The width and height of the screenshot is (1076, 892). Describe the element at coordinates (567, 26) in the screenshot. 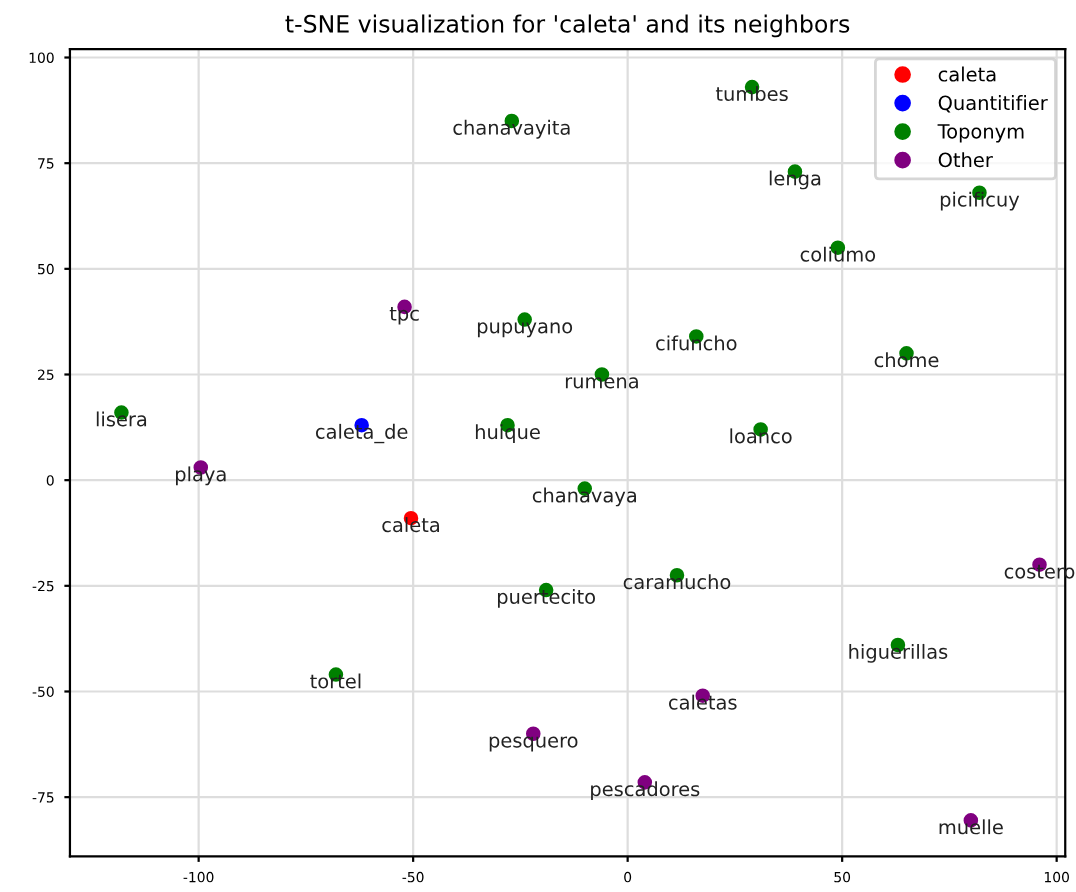

I see `chart-title: t-SNE visualization for 'caleta' and its neighbors` at that location.